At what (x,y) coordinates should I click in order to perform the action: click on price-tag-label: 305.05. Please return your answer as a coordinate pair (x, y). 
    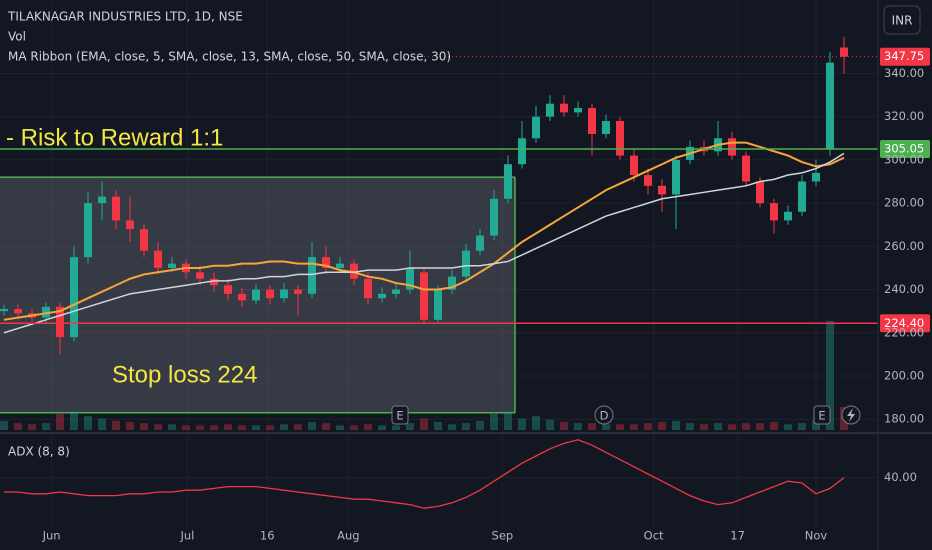
    Looking at the image, I should click on (904, 148).